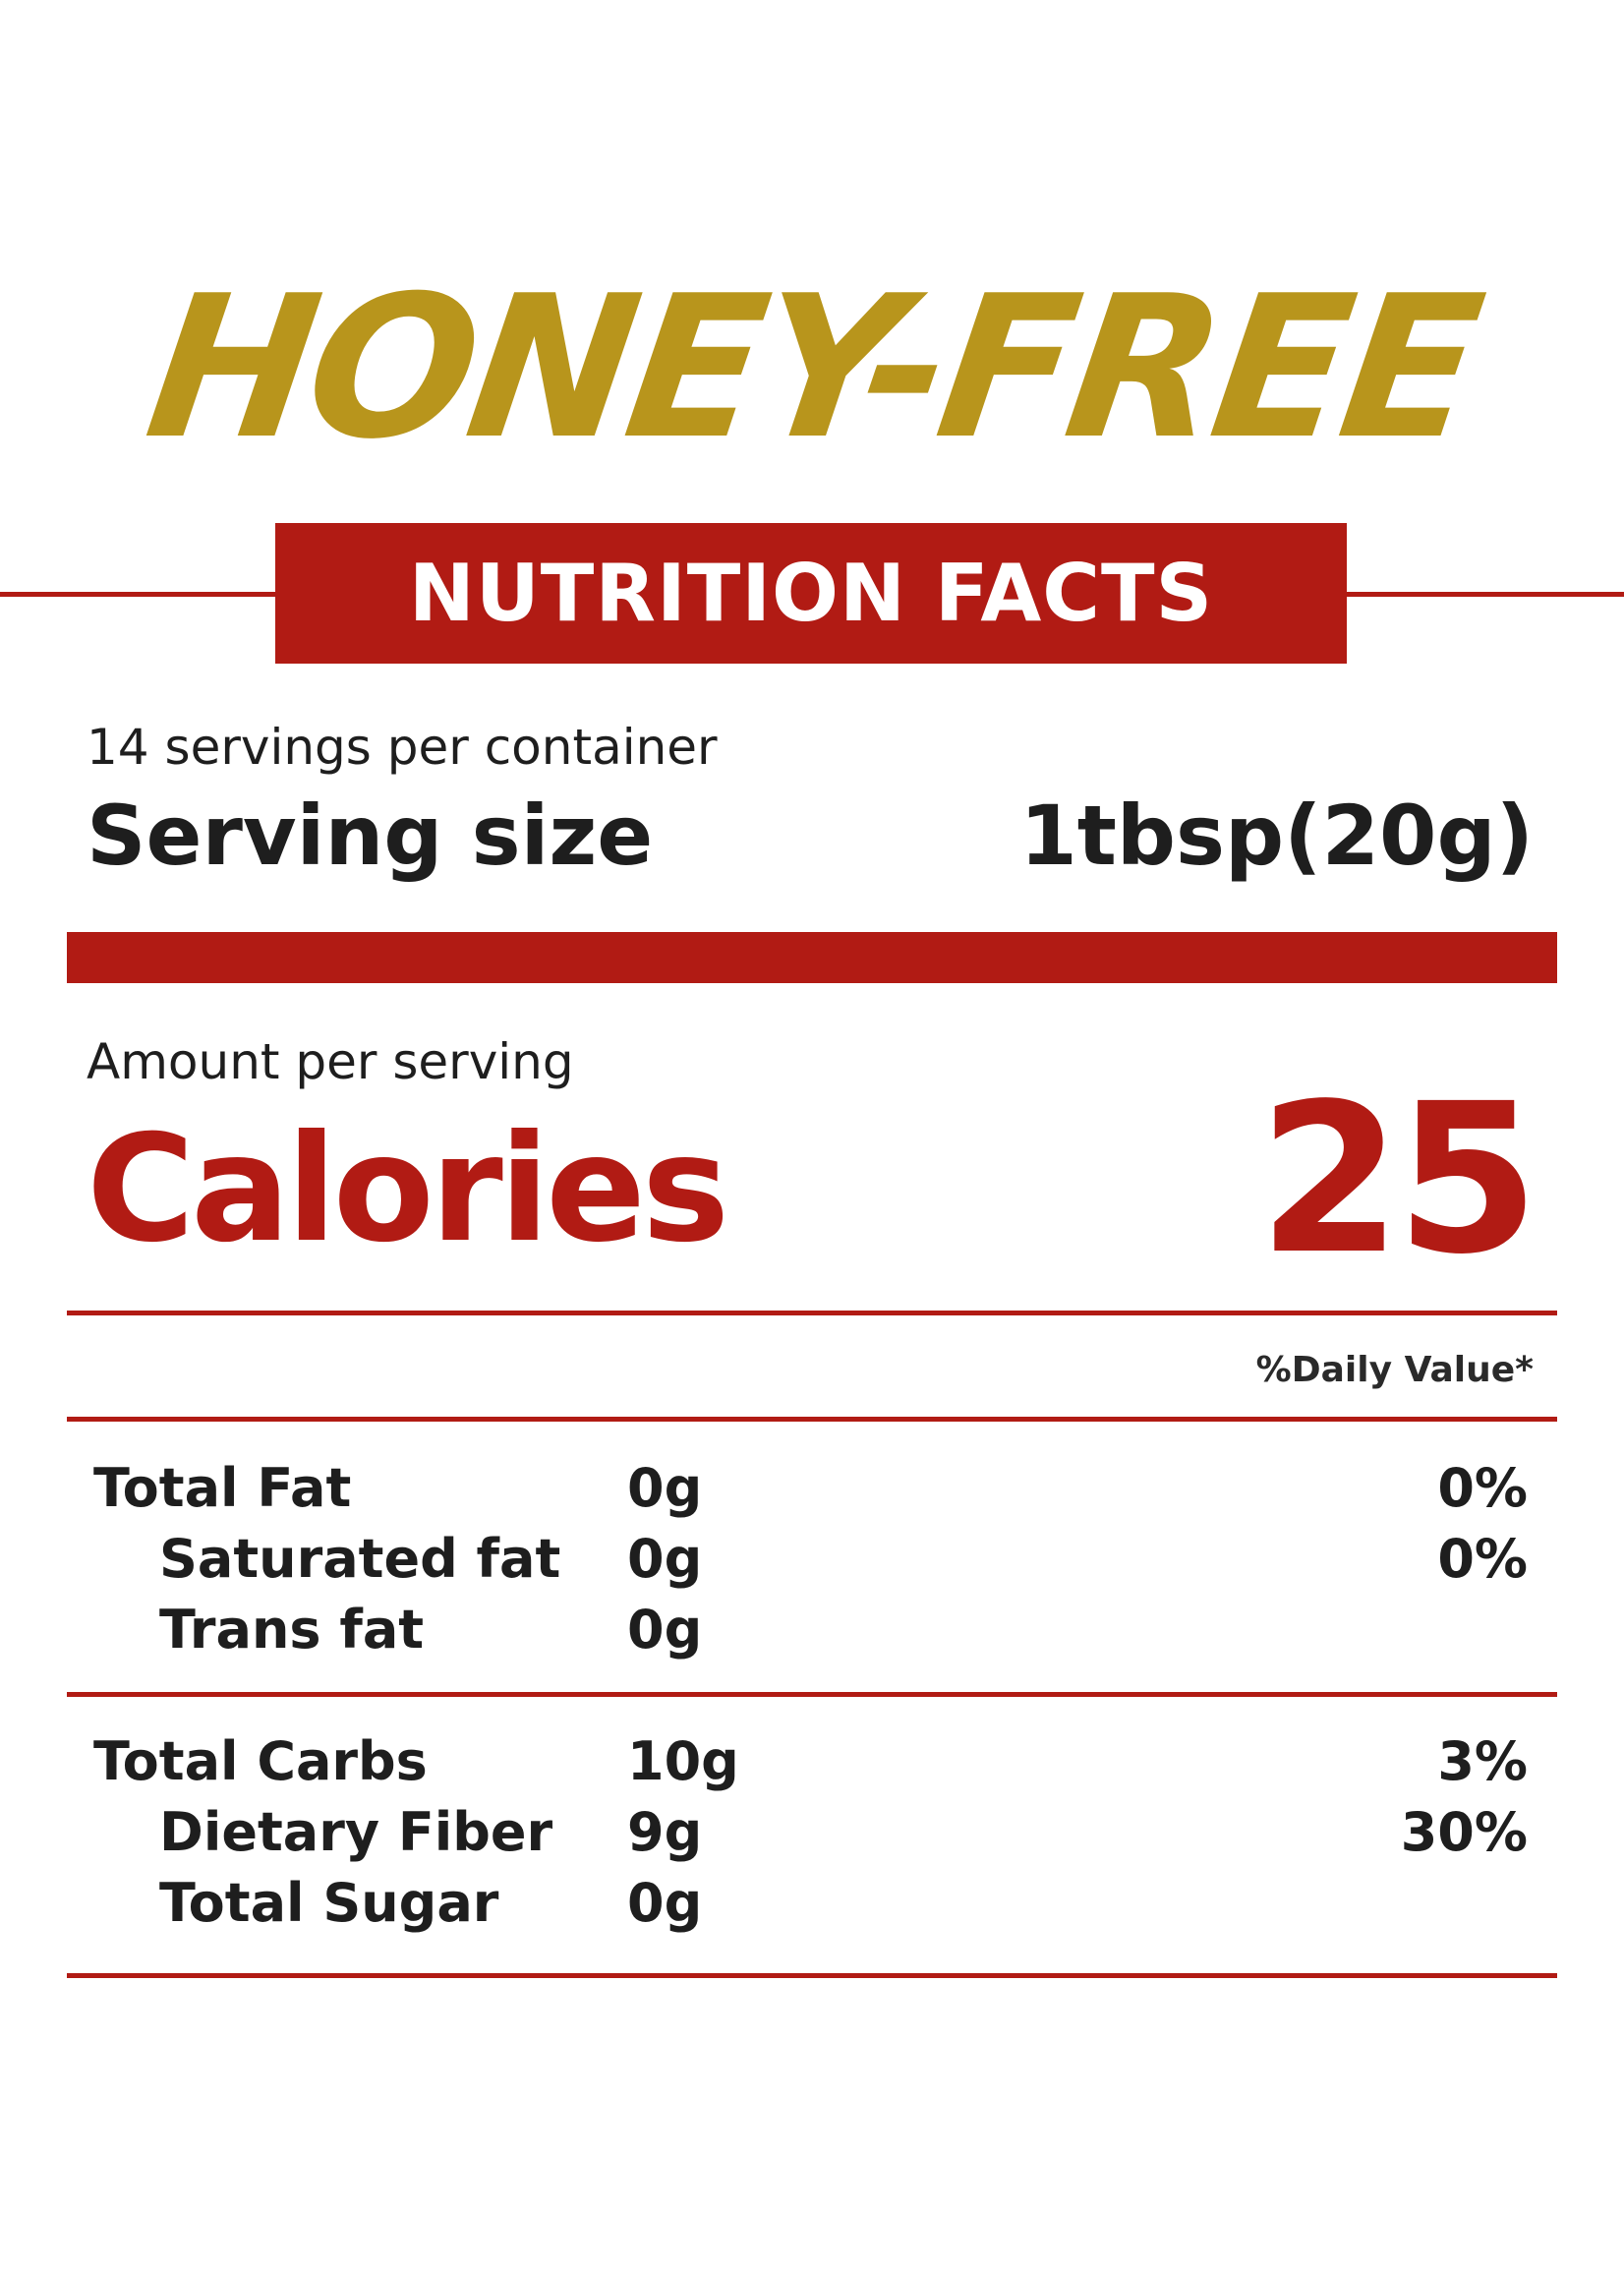 The height and width of the screenshot is (2274, 1624). I want to click on divider-daily-value, so click(812, 1419).